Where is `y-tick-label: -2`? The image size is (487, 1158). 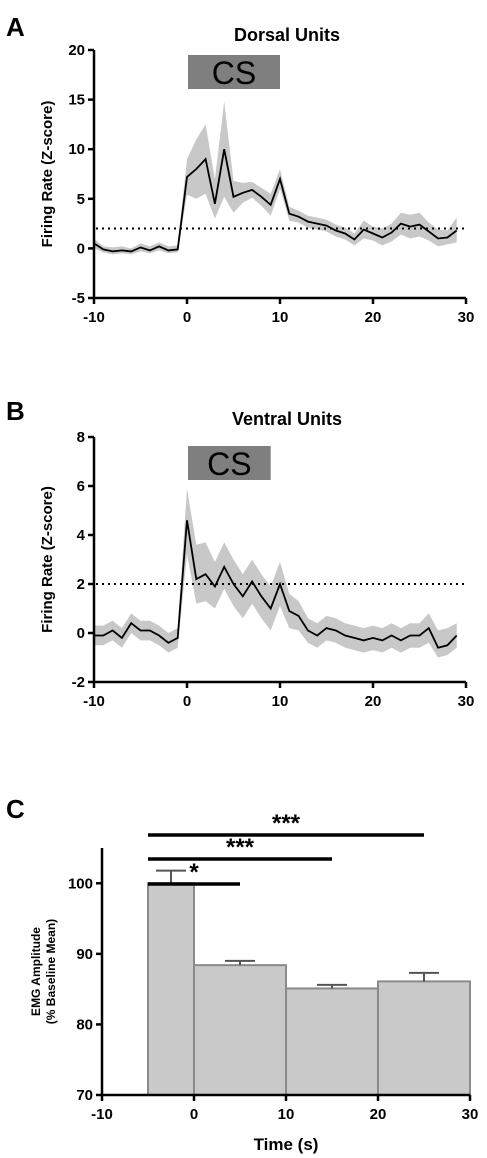
y-tick-label: -2 is located at coordinates (78, 682).